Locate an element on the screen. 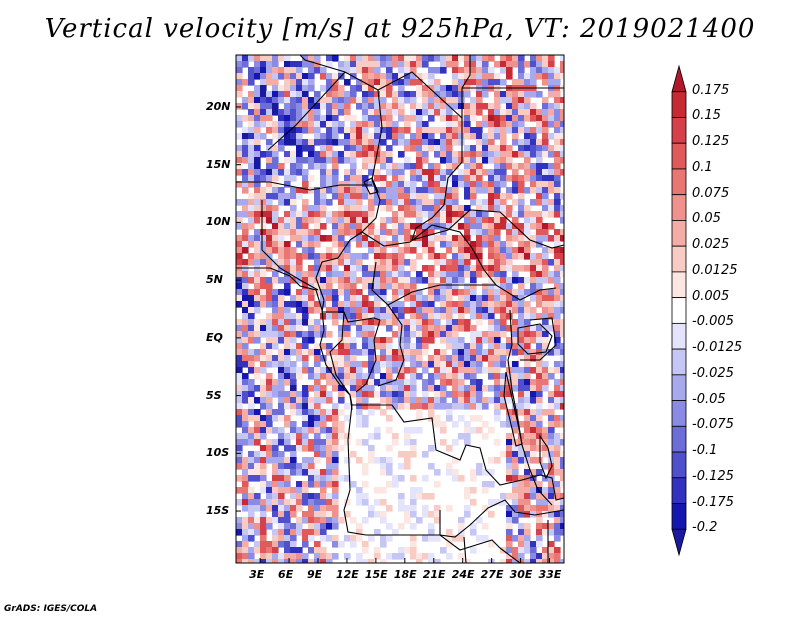  lon-label: 27E is located at coordinates (492, 574).